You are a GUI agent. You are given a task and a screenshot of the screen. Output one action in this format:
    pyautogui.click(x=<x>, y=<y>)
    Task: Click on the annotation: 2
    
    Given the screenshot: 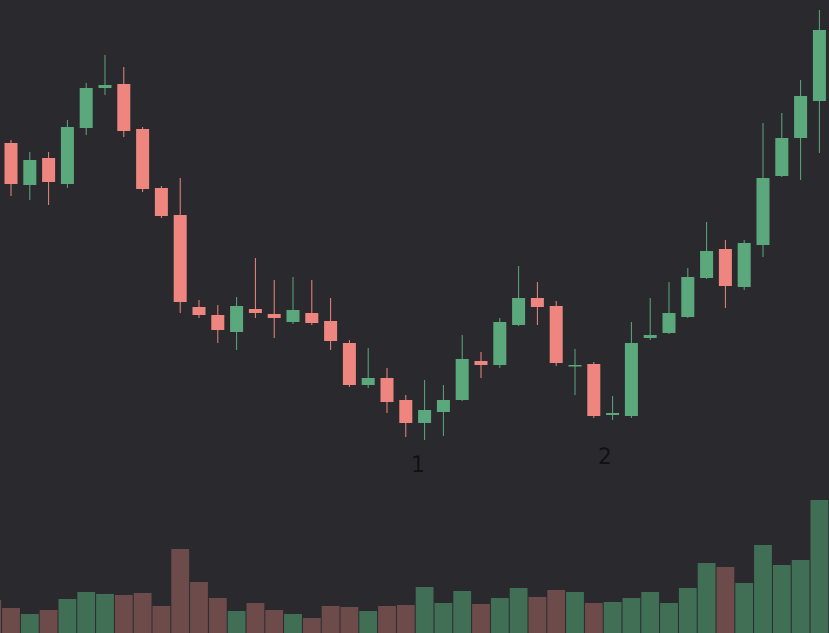 What is the action you would take?
    pyautogui.click(x=605, y=457)
    